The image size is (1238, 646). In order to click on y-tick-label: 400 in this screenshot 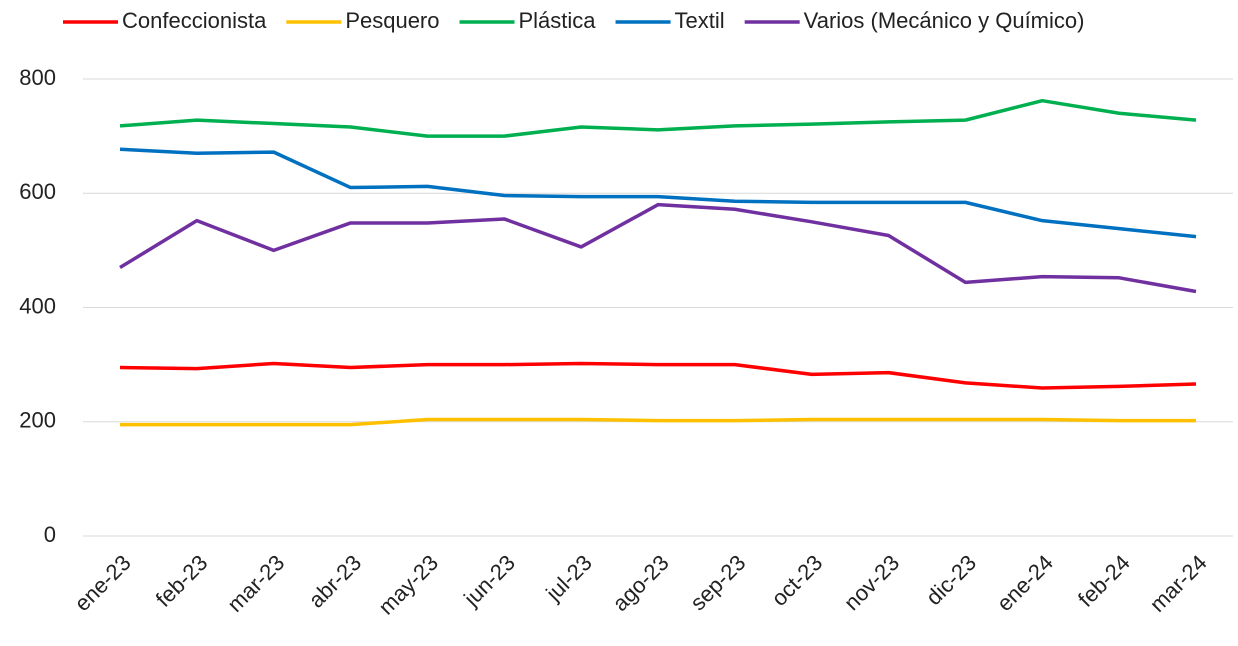, I will do `click(37, 305)`.